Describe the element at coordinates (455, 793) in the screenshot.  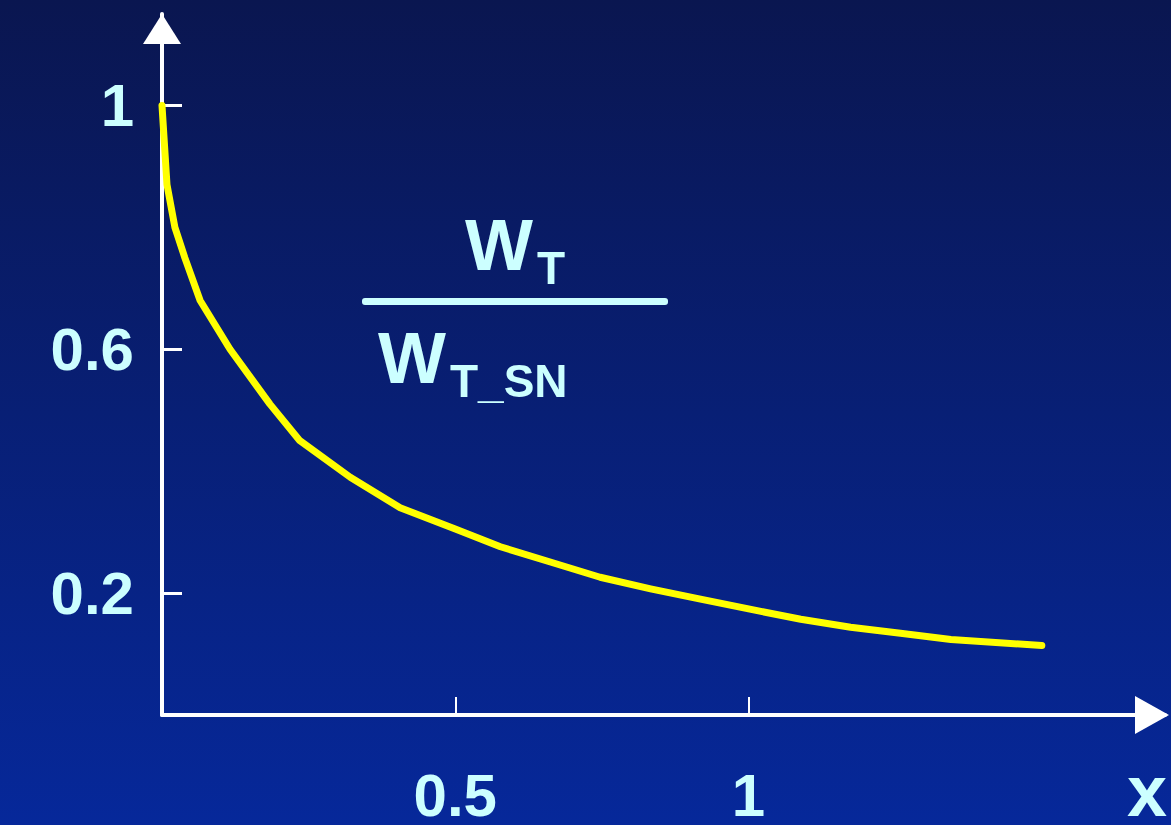
I see `x-tick-label: 0.5` at that location.